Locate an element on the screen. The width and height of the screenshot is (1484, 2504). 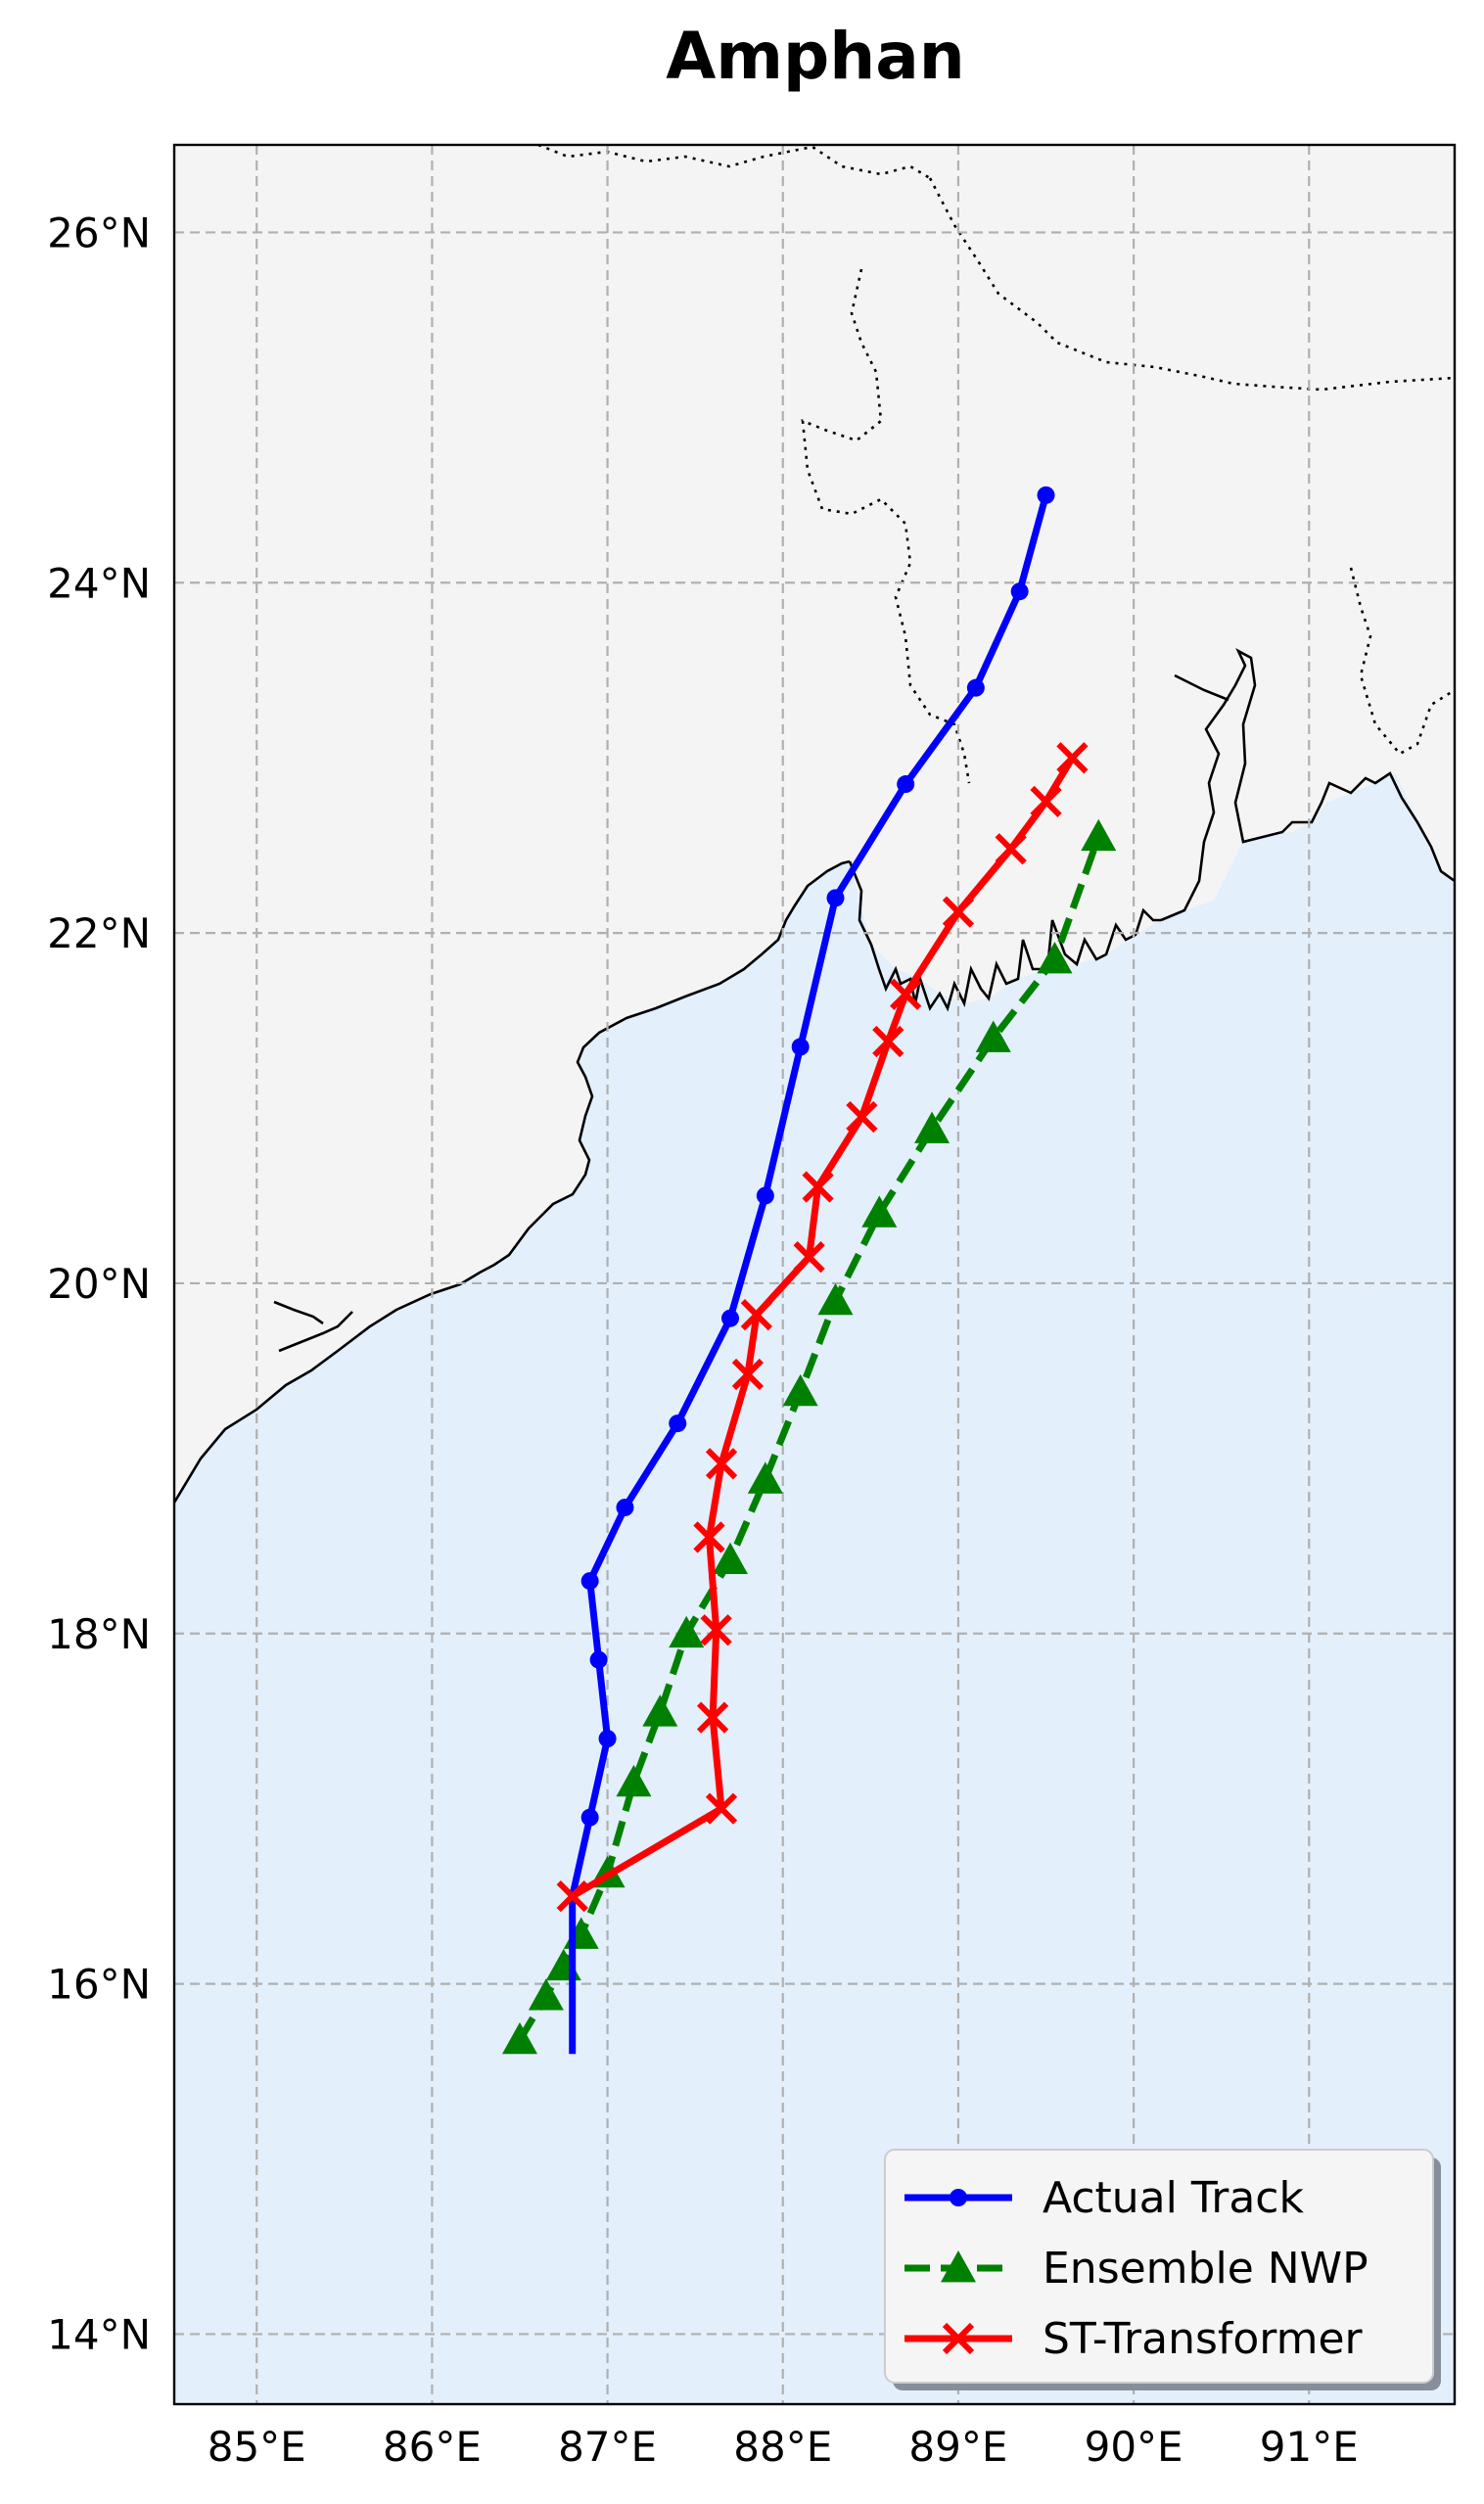
y-tick-label: 24°N is located at coordinates (99, 583).